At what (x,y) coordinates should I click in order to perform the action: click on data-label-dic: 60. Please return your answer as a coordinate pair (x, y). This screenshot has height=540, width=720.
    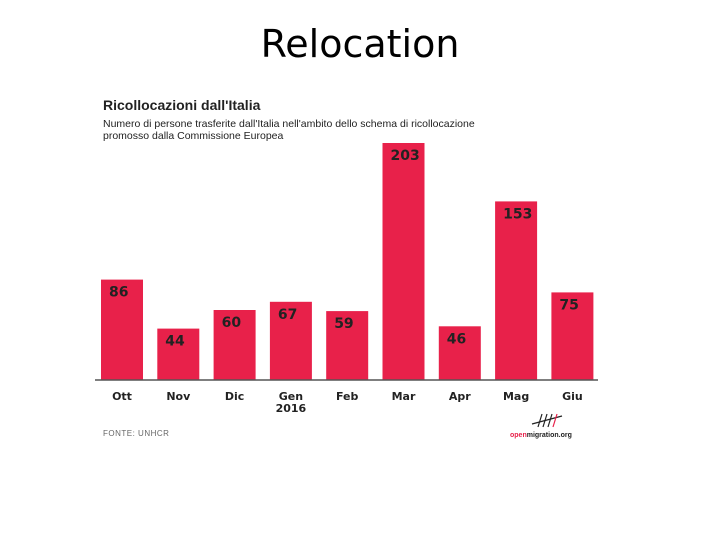
    Looking at the image, I should click on (232, 323).